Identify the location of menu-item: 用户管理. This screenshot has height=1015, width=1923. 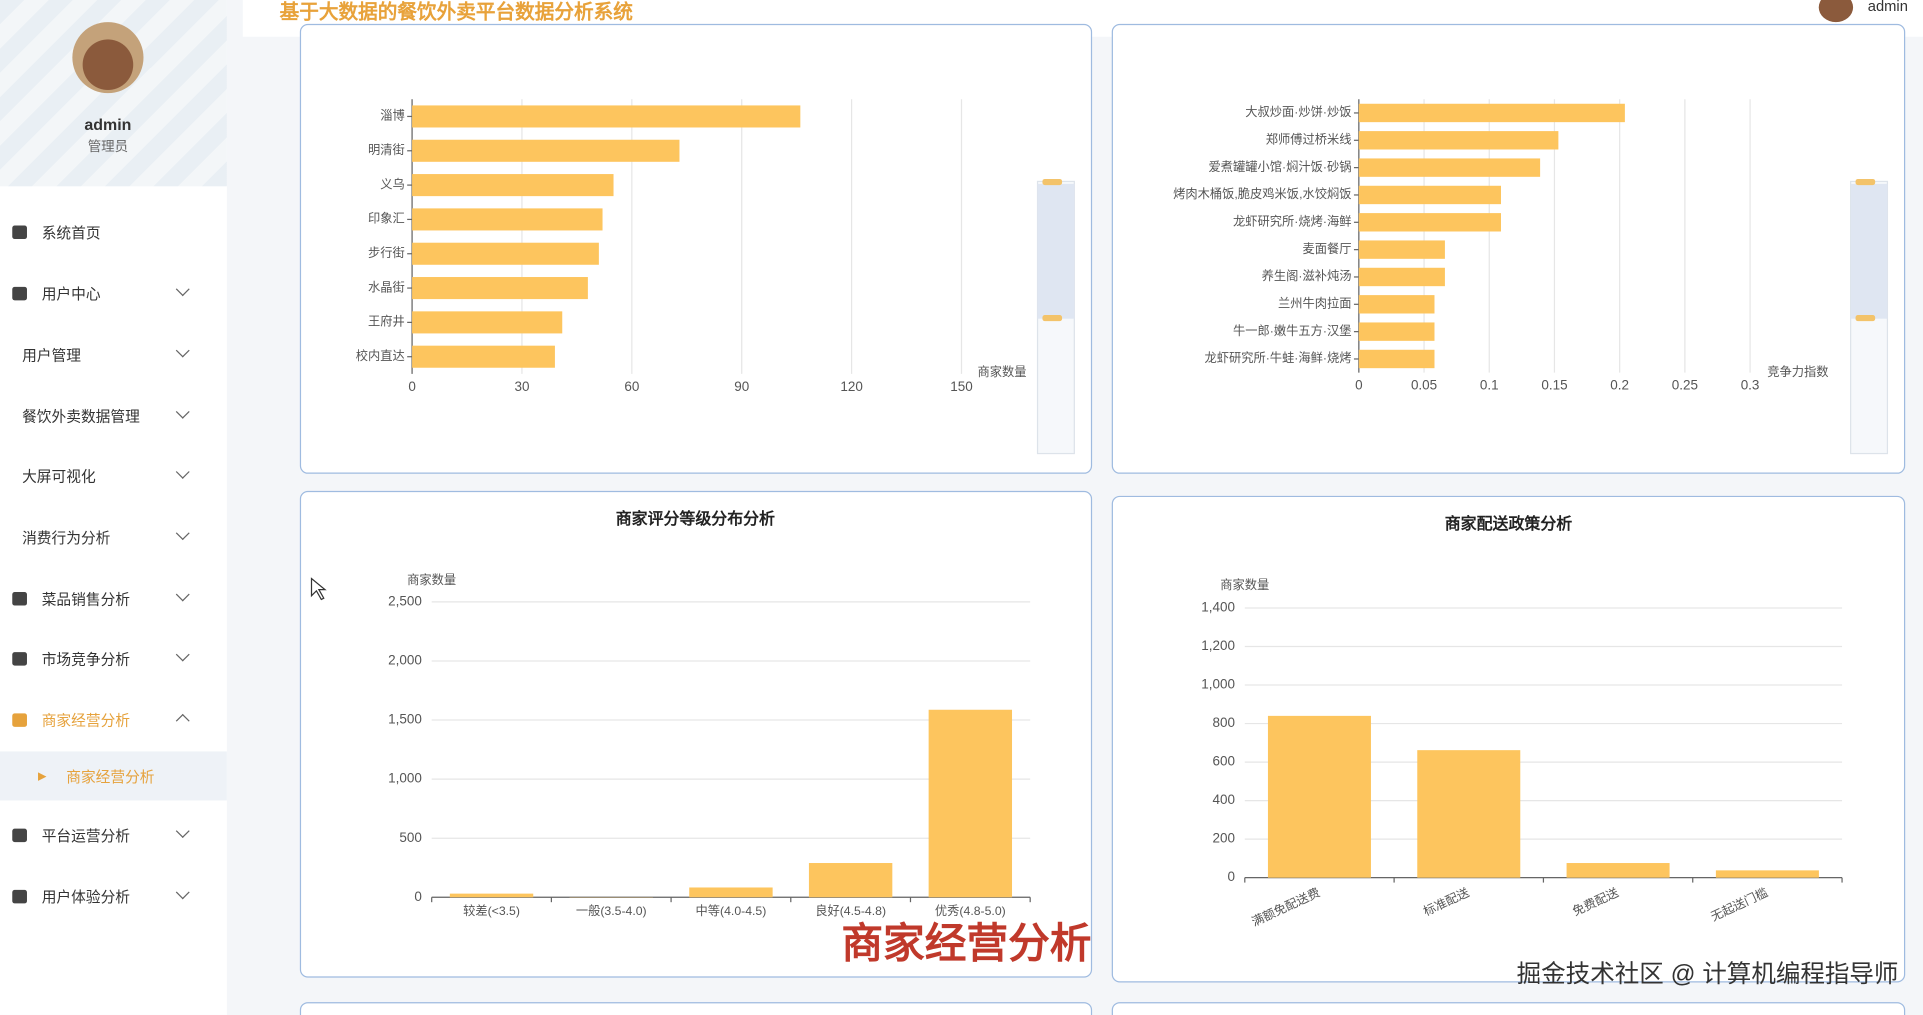
(113, 354).